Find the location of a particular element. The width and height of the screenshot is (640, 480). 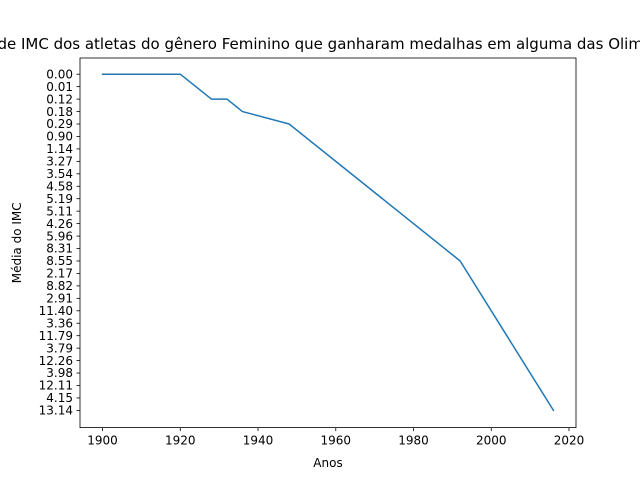

y-tick-label: 5.19 is located at coordinates (59, 199).